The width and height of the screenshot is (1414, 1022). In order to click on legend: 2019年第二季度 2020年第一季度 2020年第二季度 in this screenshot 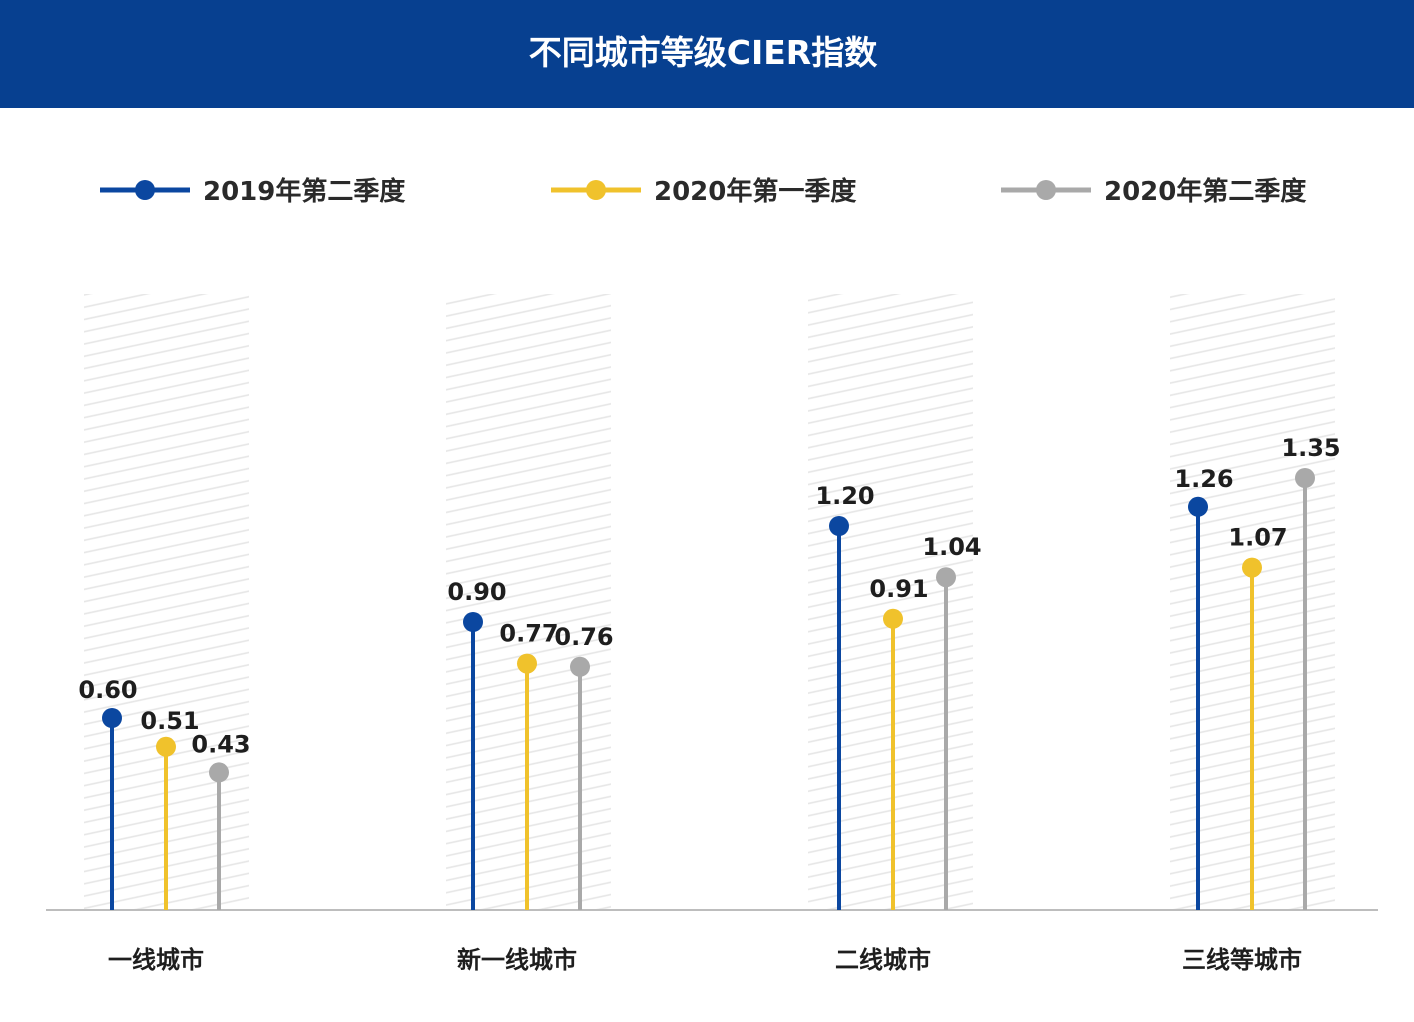, I will do `click(703, 191)`.